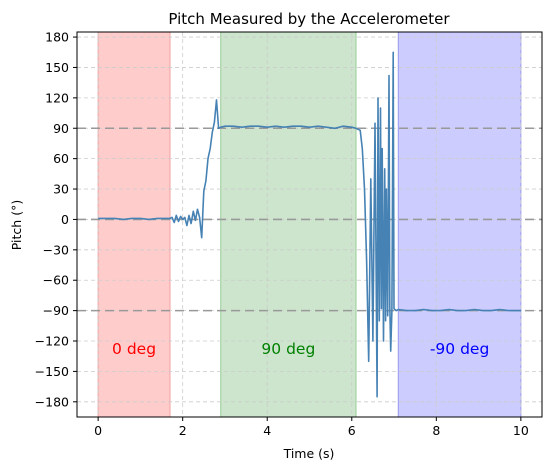 The image size is (552, 470). Describe the element at coordinates (267, 430) in the screenshot. I see `x-tick-label-2: 4` at that location.